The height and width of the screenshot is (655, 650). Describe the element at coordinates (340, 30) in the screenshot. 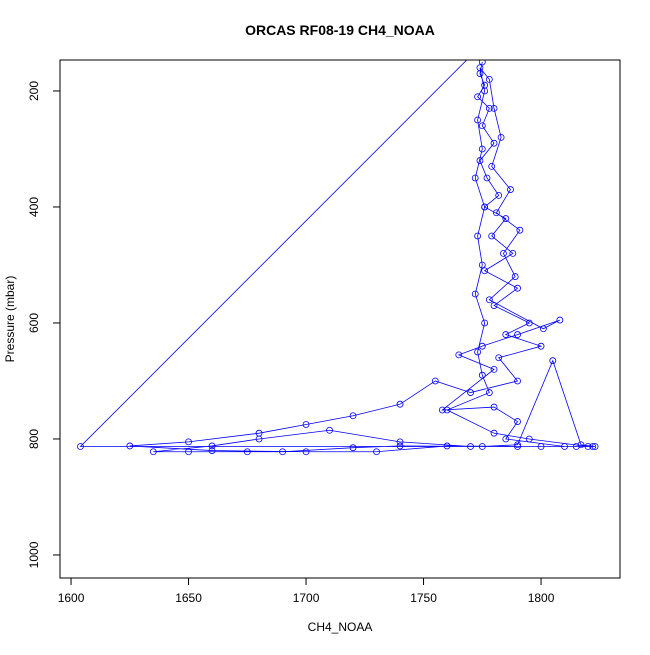

I see `chart-title: ORCAS RF08-19 CH4_NOAA` at that location.